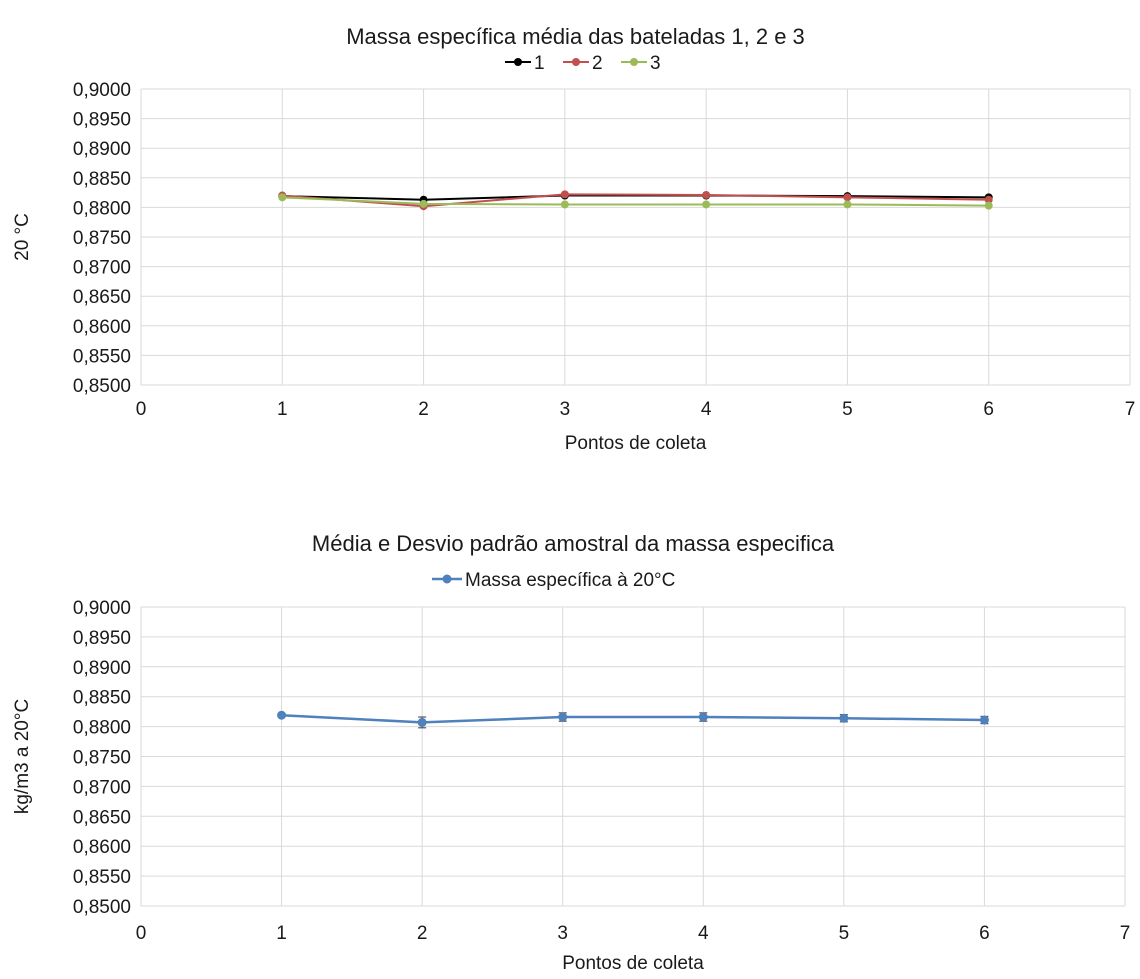 Image resolution: width=1140 pixels, height=979 pixels. What do you see at coordinates (539, 63) in the screenshot?
I see `legend-label: 1` at bounding box center [539, 63].